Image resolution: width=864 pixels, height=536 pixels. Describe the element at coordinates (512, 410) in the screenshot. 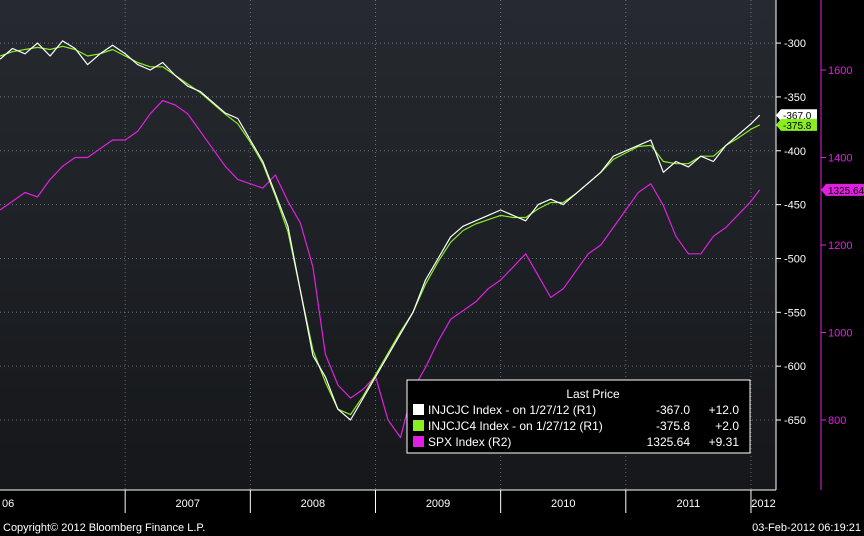

I see `legend-label: INJCJC Index - on 1/27/12 (R1)` at that location.